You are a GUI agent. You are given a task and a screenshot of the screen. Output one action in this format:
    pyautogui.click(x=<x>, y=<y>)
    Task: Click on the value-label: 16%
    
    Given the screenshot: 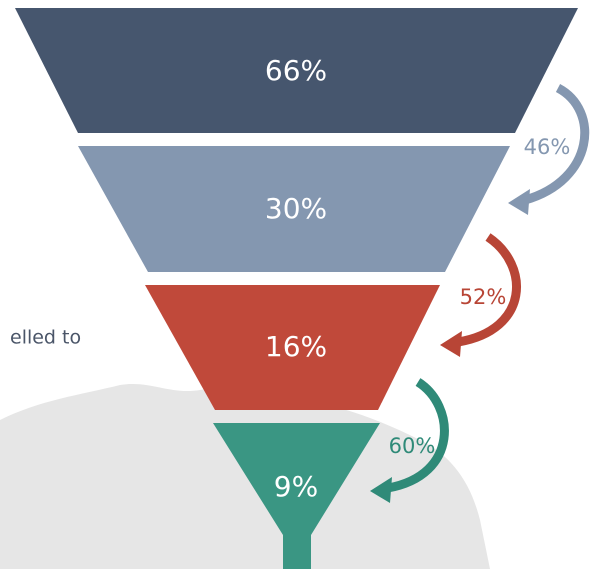 What is the action you would take?
    pyautogui.click(x=296, y=346)
    